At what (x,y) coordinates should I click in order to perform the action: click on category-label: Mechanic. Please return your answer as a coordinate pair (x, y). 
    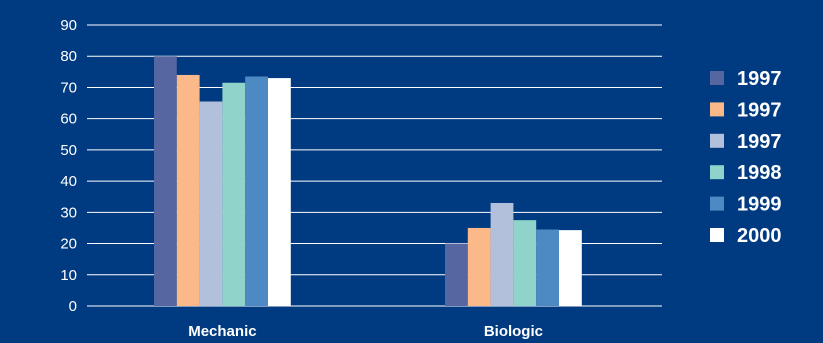
    Looking at the image, I should click on (222, 331).